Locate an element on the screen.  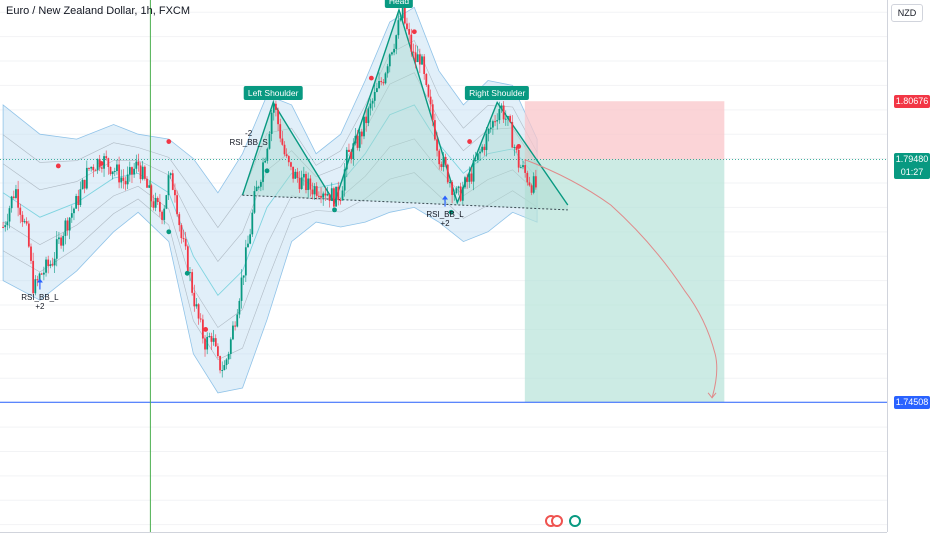
price-axis is located at coordinates (909, 266).